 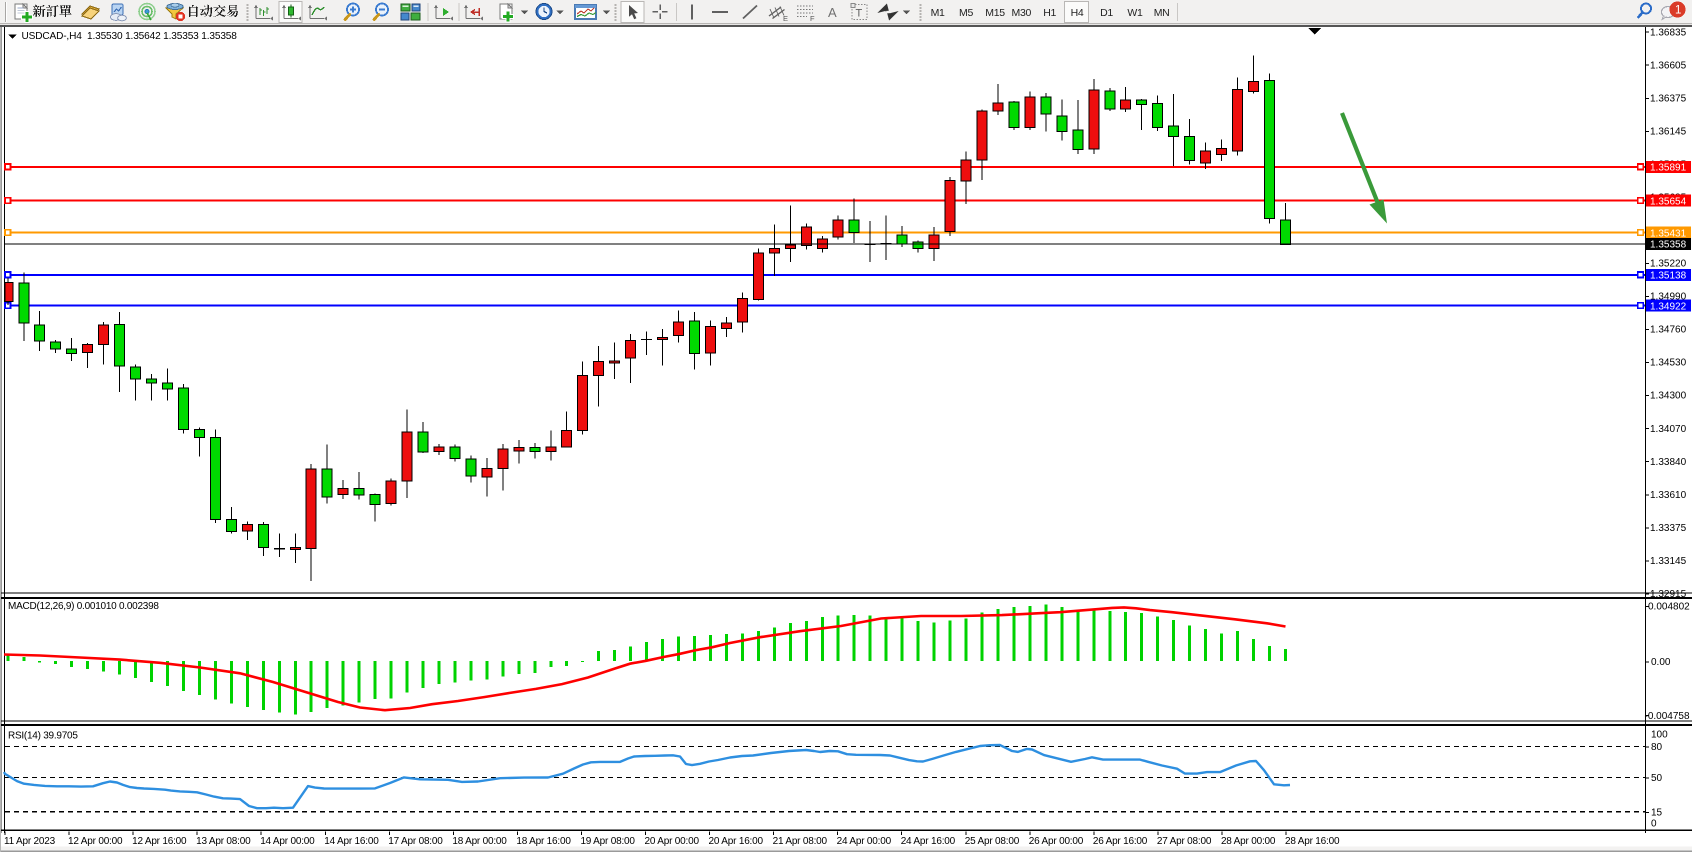 What do you see at coordinates (1056, 841) in the screenshot?
I see `svg-text: 26 Apr 00:00` at bounding box center [1056, 841].